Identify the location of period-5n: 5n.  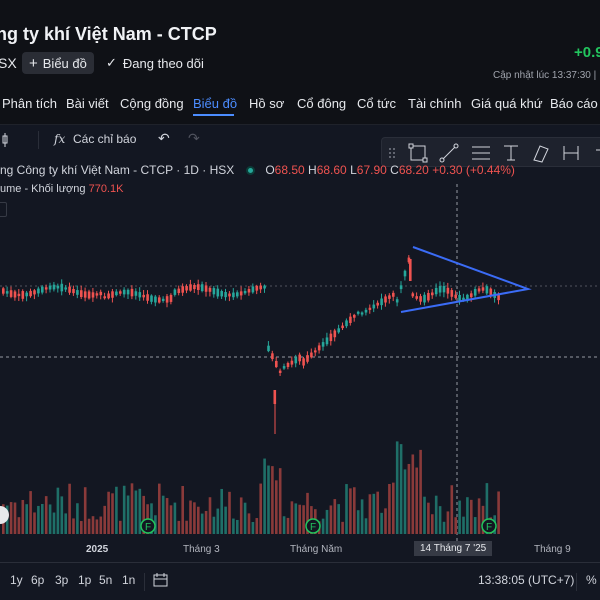
(106, 580).